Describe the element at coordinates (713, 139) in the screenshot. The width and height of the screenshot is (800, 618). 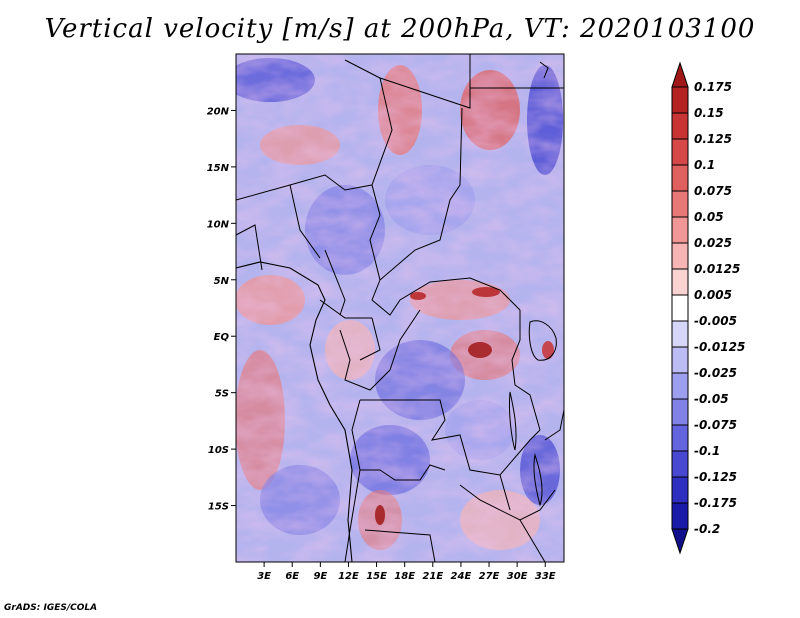
I see `colorbar-label: 0.125` at that location.